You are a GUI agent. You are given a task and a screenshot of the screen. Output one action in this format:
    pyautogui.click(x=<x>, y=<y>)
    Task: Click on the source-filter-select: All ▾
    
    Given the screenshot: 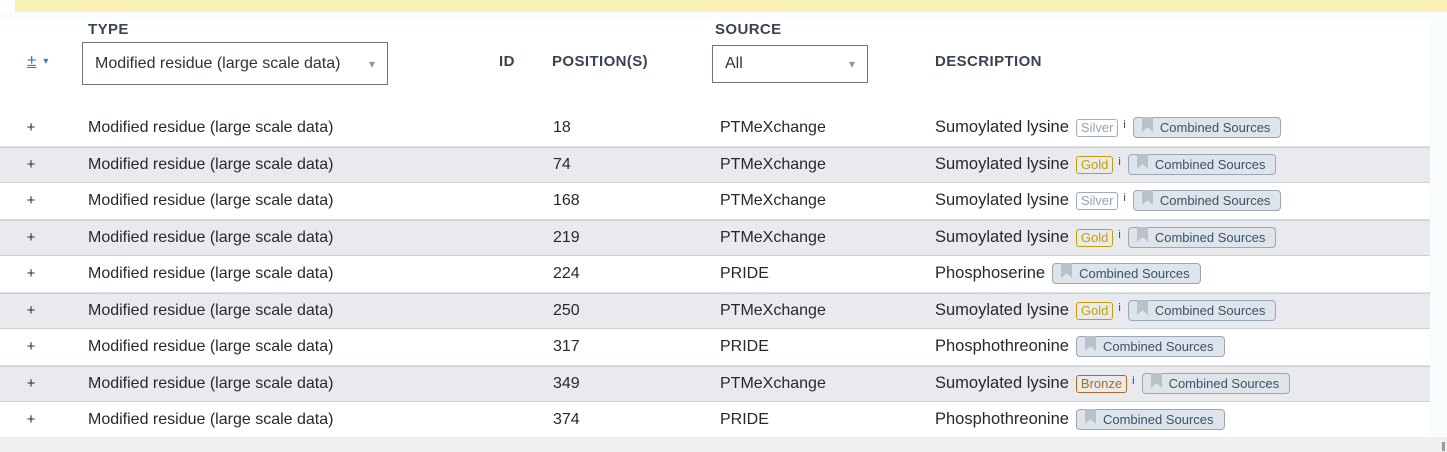 What is the action you would take?
    pyautogui.click(x=790, y=64)
    